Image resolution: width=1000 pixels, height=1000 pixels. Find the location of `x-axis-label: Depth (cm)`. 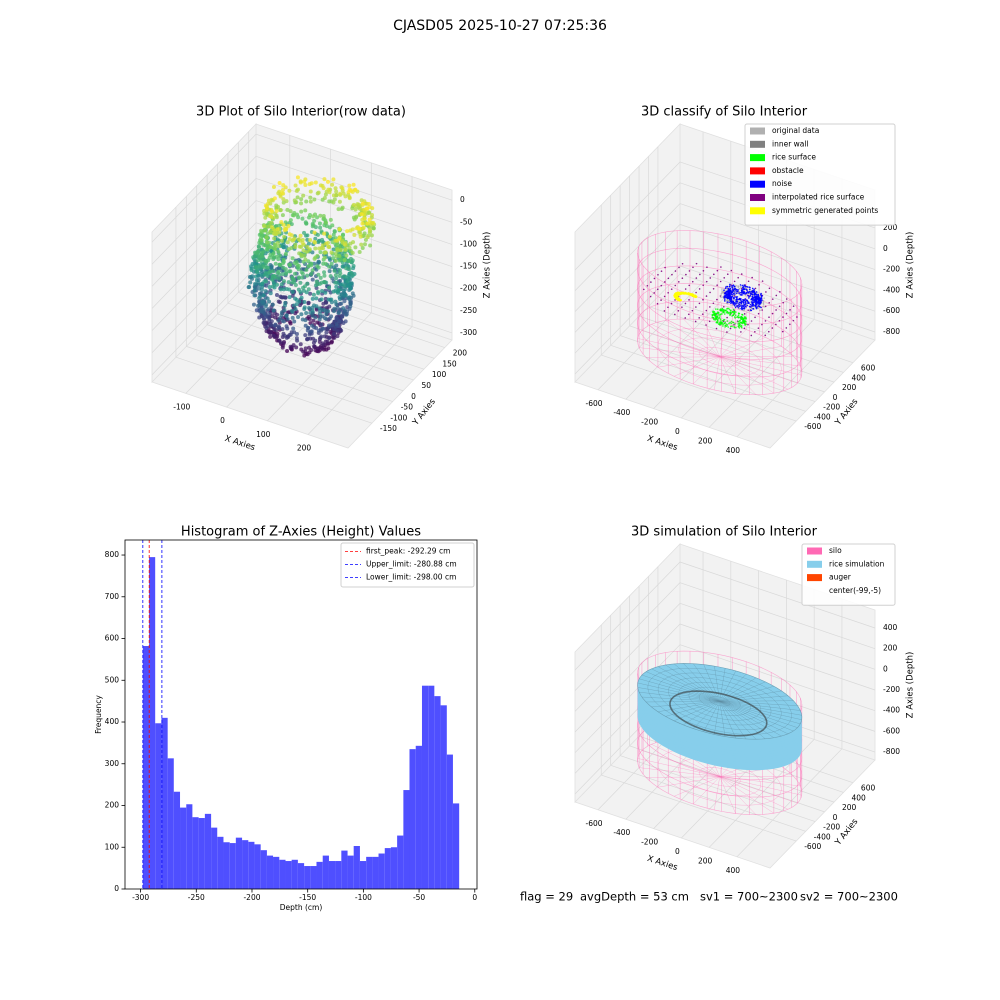

x-axis-label: Depth (cm) is located at coordinates (301, 907).